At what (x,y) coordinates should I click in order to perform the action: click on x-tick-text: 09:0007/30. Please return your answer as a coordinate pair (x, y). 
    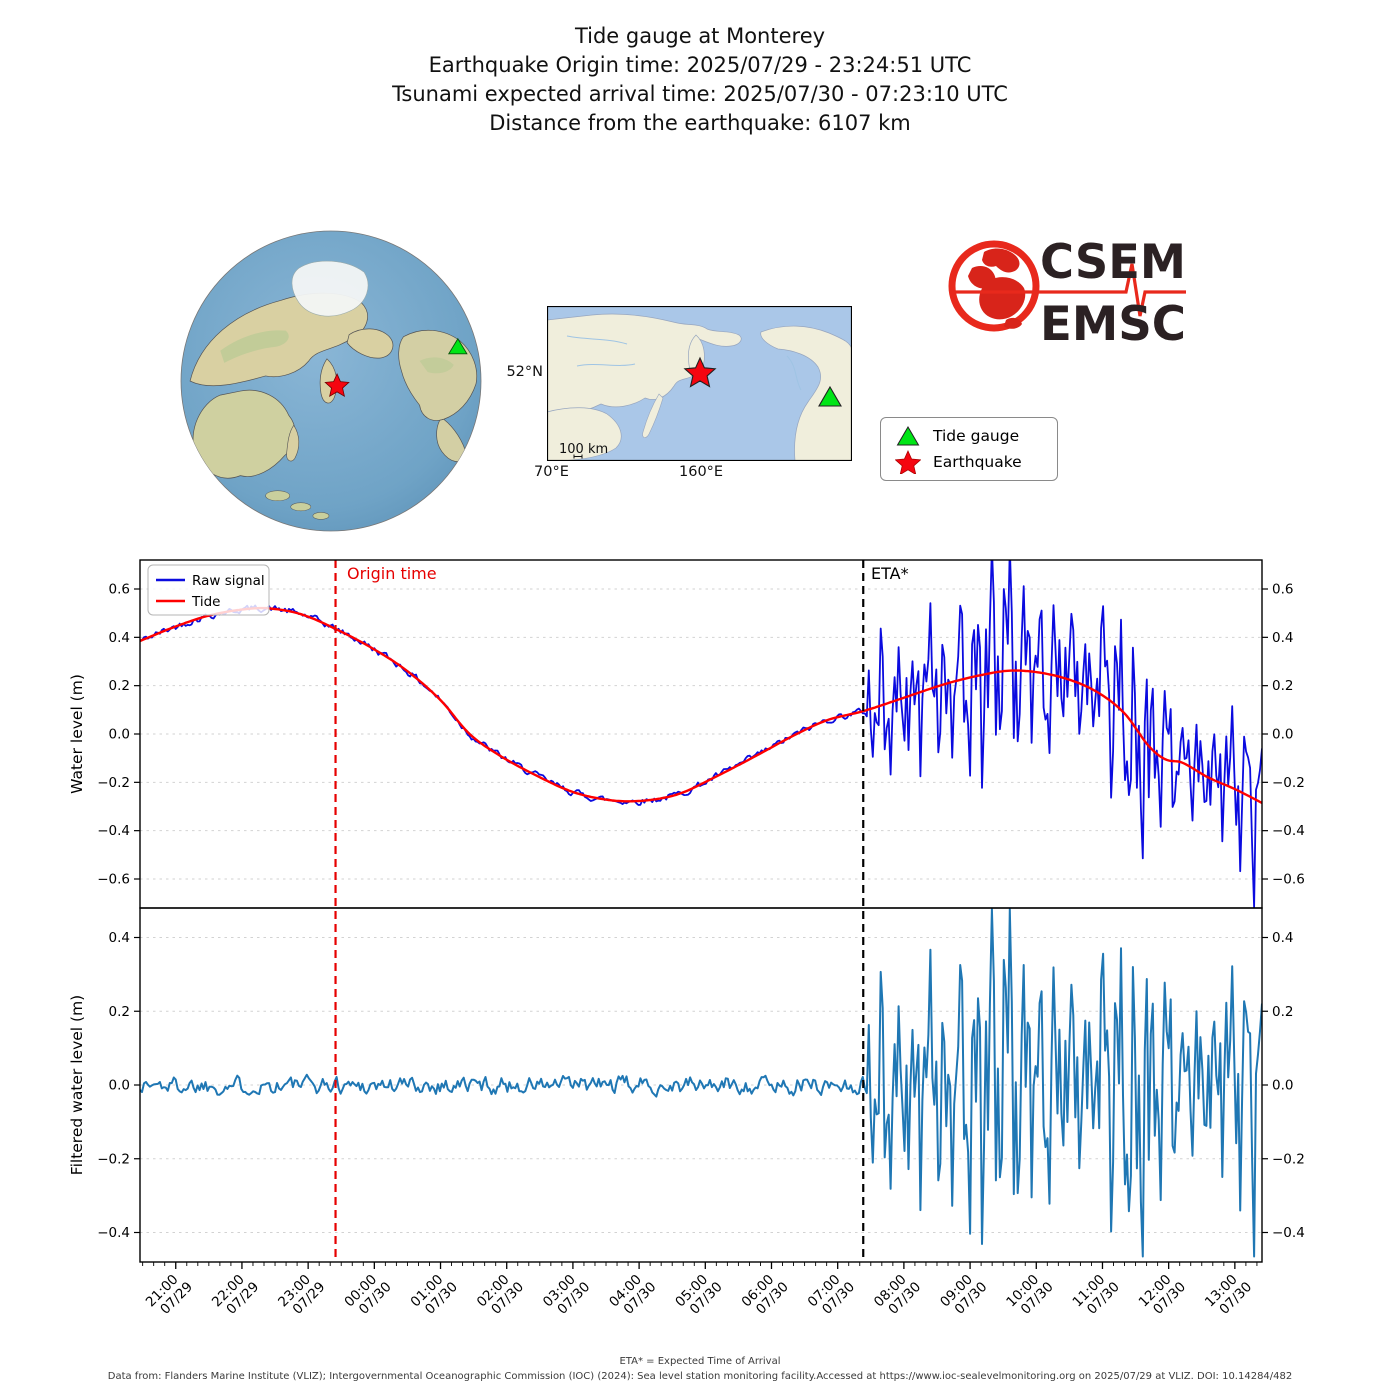
    Looking at the image, I should click on (963, 1294).